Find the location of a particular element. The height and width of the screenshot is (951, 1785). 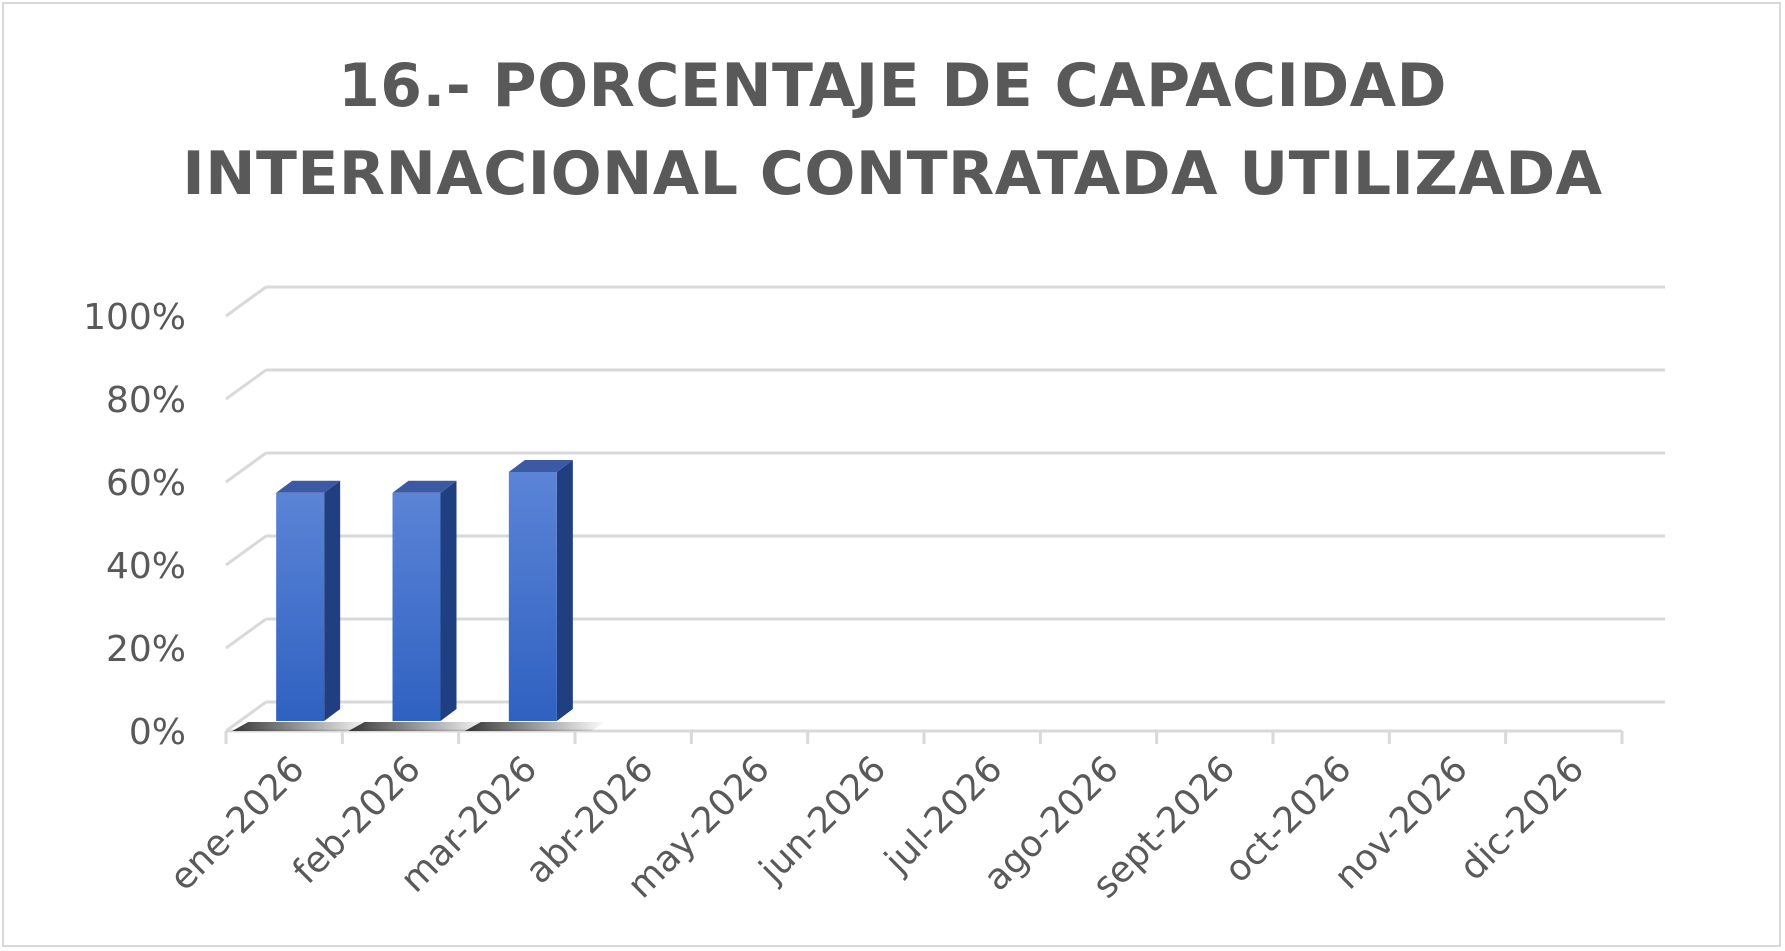

bar-feb-2026 is located at coordinates (419, 605).